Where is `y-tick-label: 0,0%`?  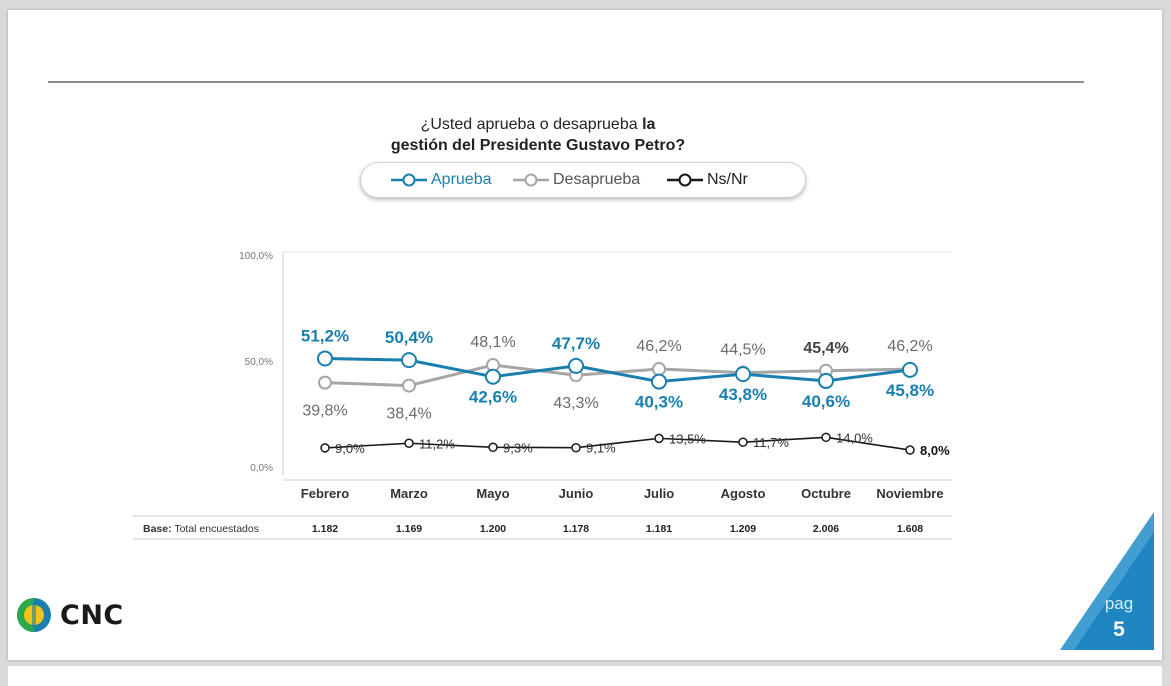 y-tick-label: 0,0% is located at coordinates (261, 468).